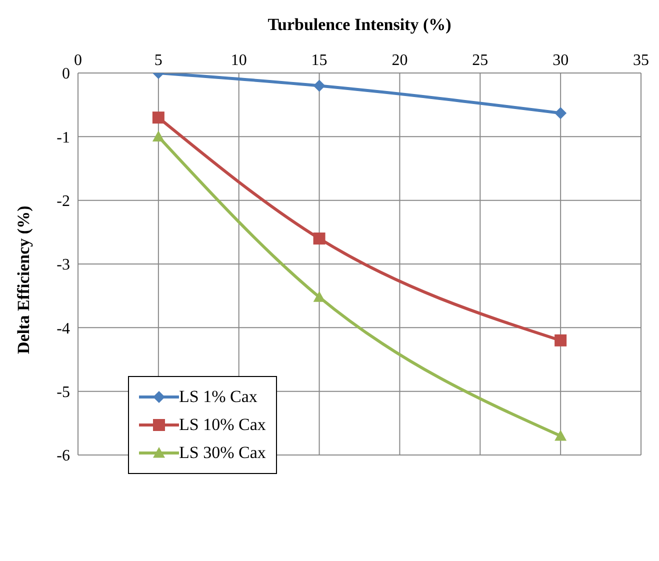 The image size is (659, 561). What do you see at coordinates (158, 60) in the screenshot?
I see `x-tick-label: 5` at bounding box center [158, 60].